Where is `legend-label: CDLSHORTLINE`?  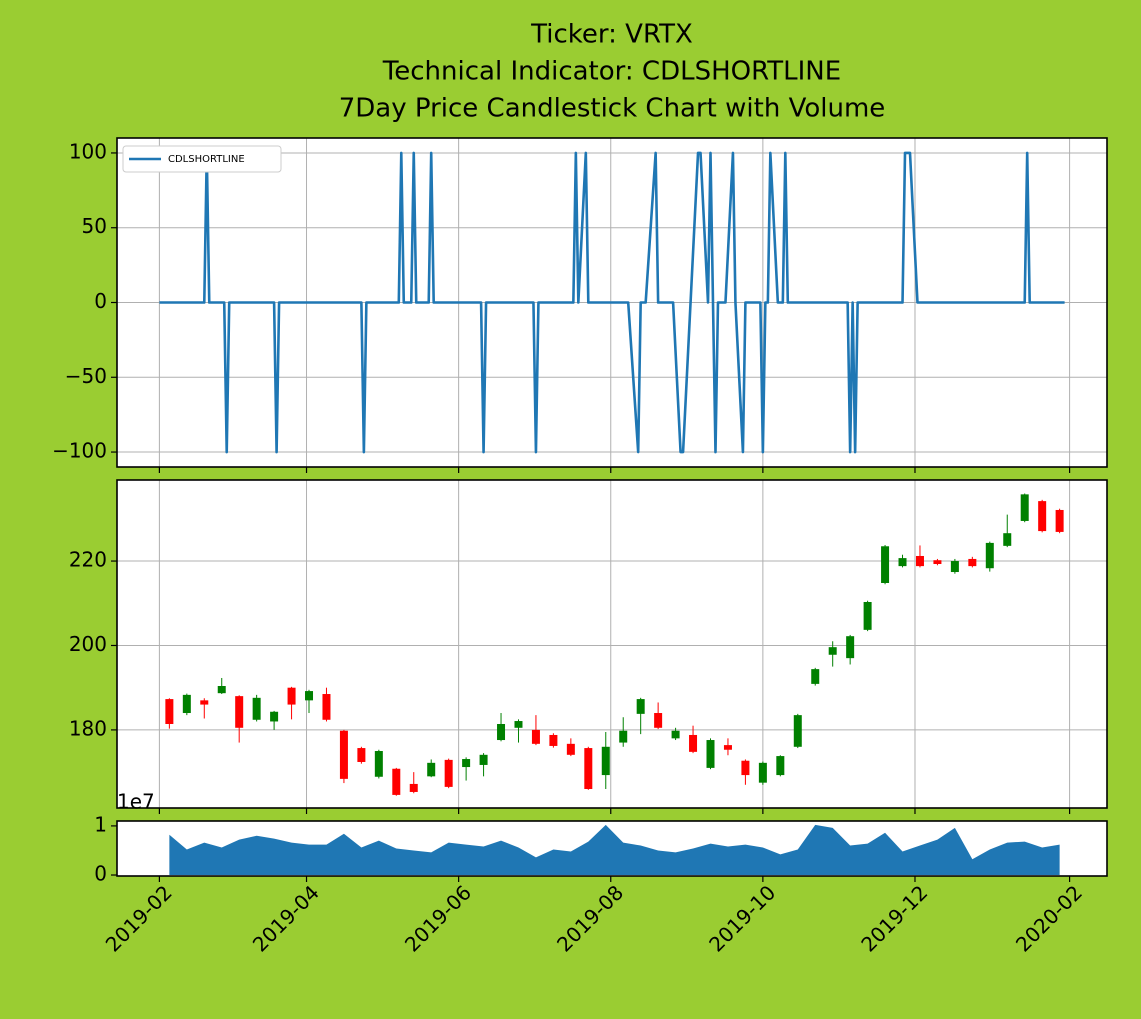
legend-label: CDLSHORTLINE is located at coordinates (206, 159).